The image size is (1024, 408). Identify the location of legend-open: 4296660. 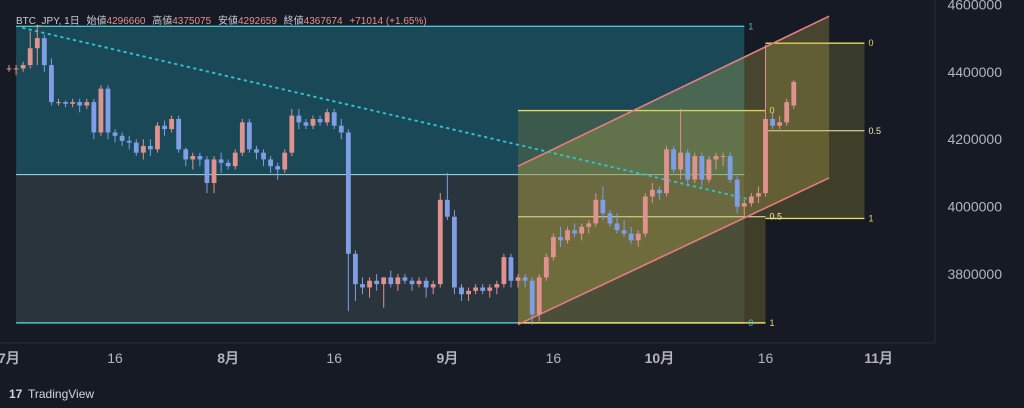
(126, 21).